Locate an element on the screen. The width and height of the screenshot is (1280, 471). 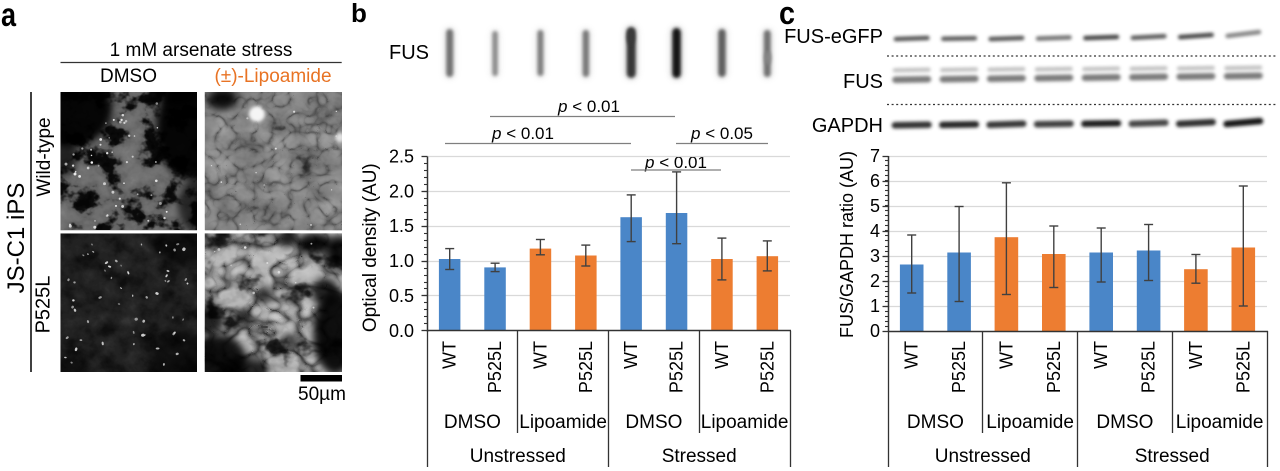
svg-text: 2 is located at coordinates (875, 281).